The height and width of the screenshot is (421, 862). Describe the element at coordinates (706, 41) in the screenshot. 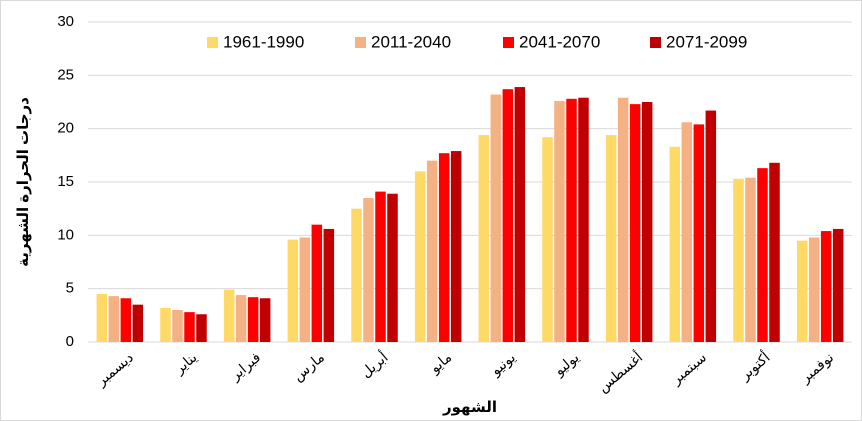

I see `legend-label: 2071-2099` at that location.